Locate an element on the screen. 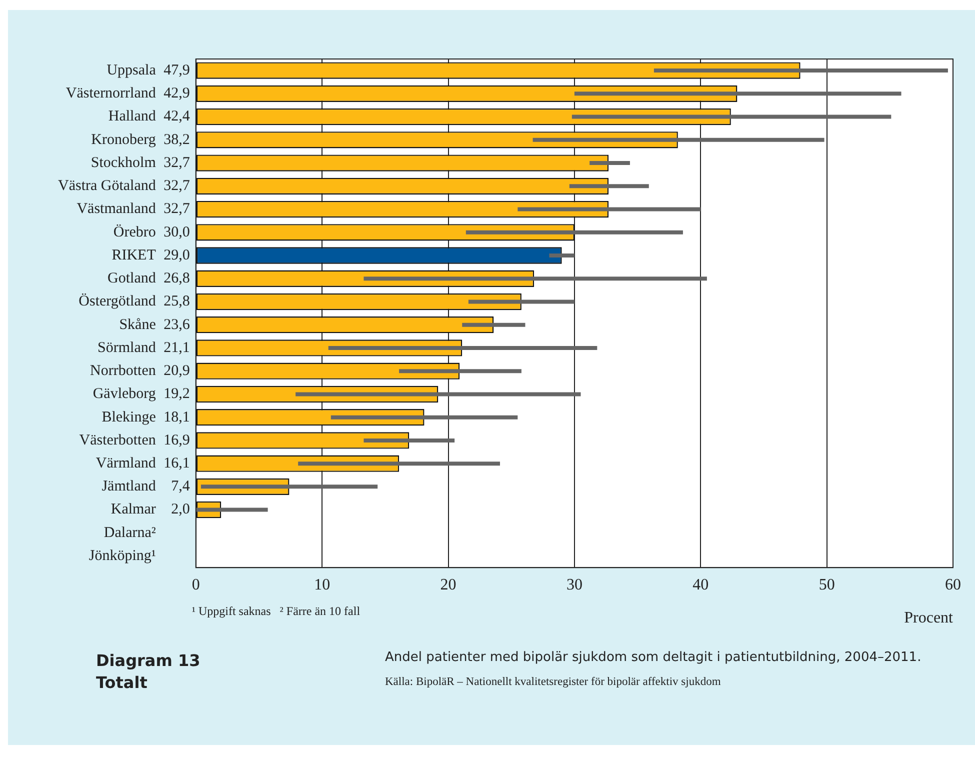  x-tick-label: 20 is located at coordinates (448, 585).